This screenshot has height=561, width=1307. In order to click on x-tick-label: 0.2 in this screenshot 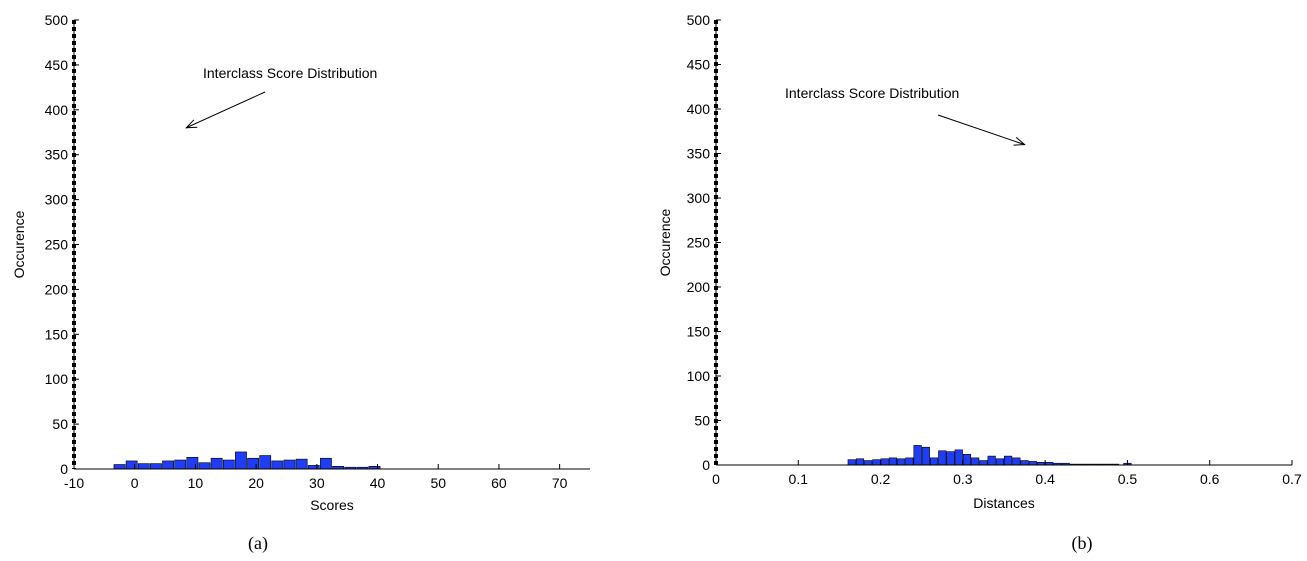, I will do `click(881, 479)`.